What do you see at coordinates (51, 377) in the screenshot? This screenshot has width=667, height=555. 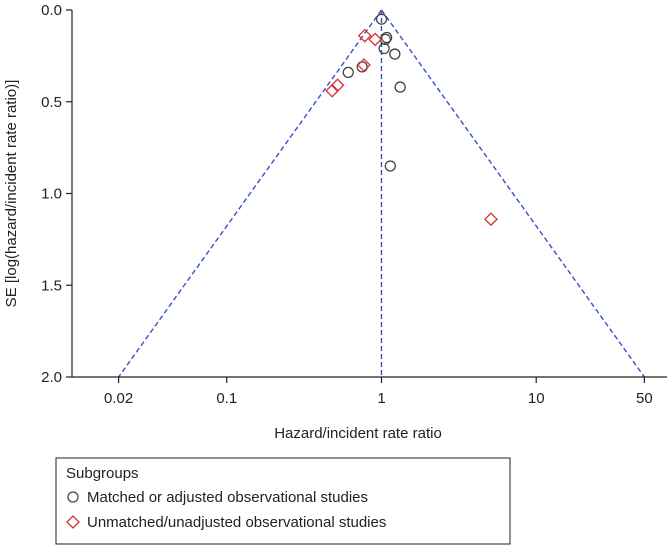 I see `y-tick-label: 2.0` at bounding box center [51, 377].